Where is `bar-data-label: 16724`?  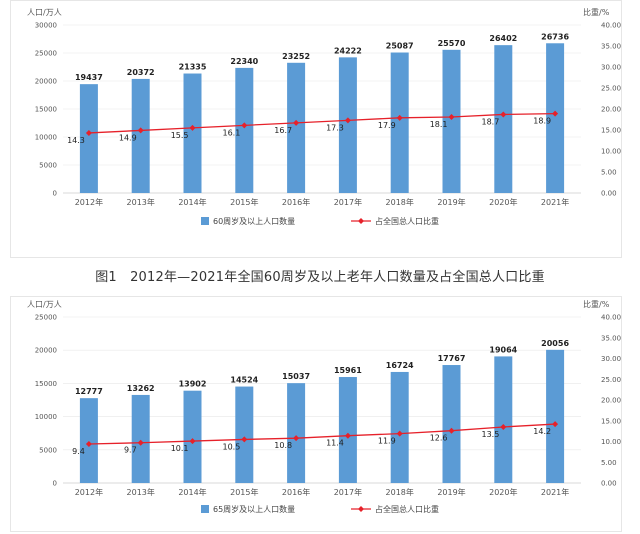
bar-data-label: 16724 is located at coordinates (400, 365).